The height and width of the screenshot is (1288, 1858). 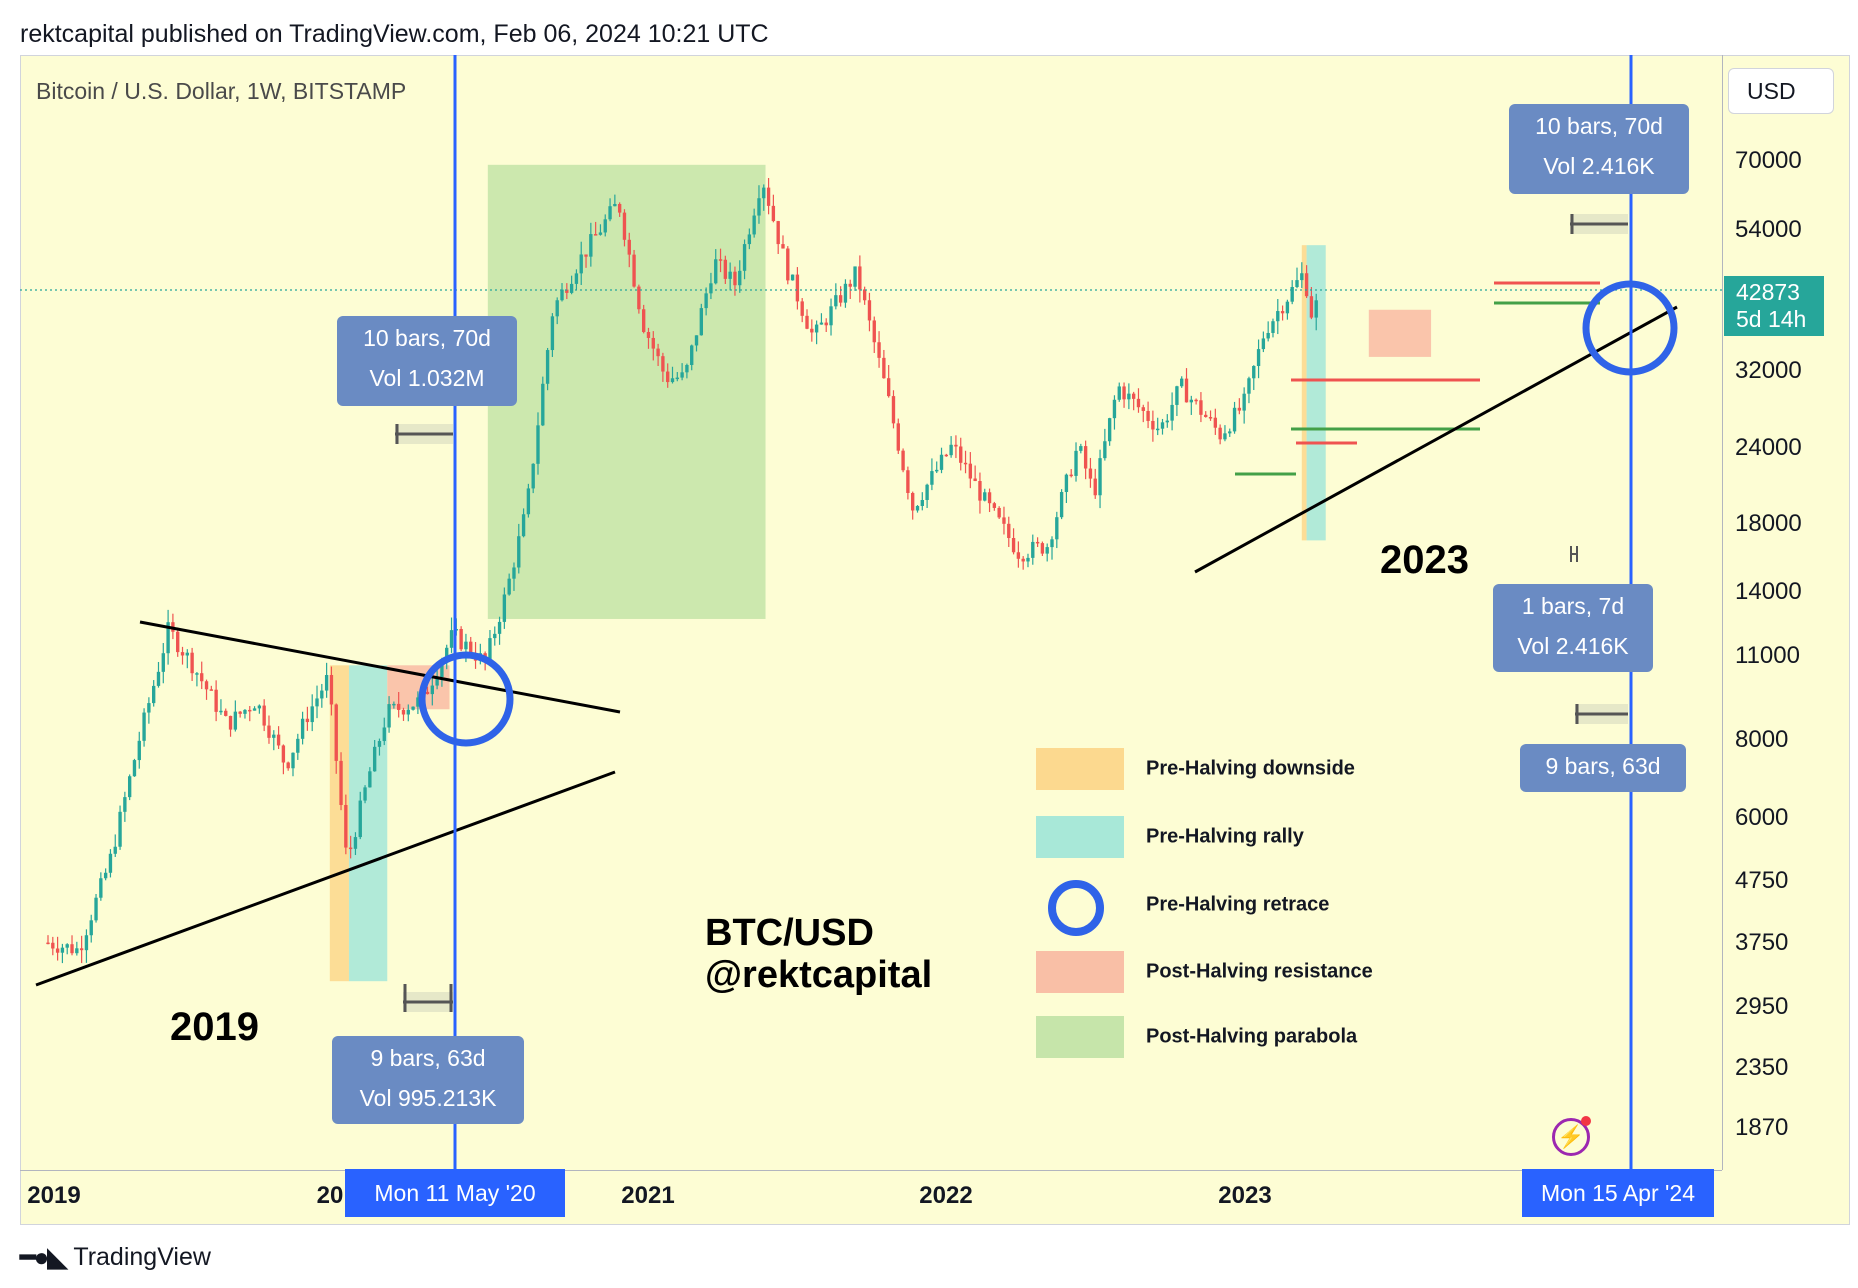 What do you see at coordinates (427, 378) in the screenshot?
I see `callout-volume: Vol 1.032M` at bounding box center [427, 378].